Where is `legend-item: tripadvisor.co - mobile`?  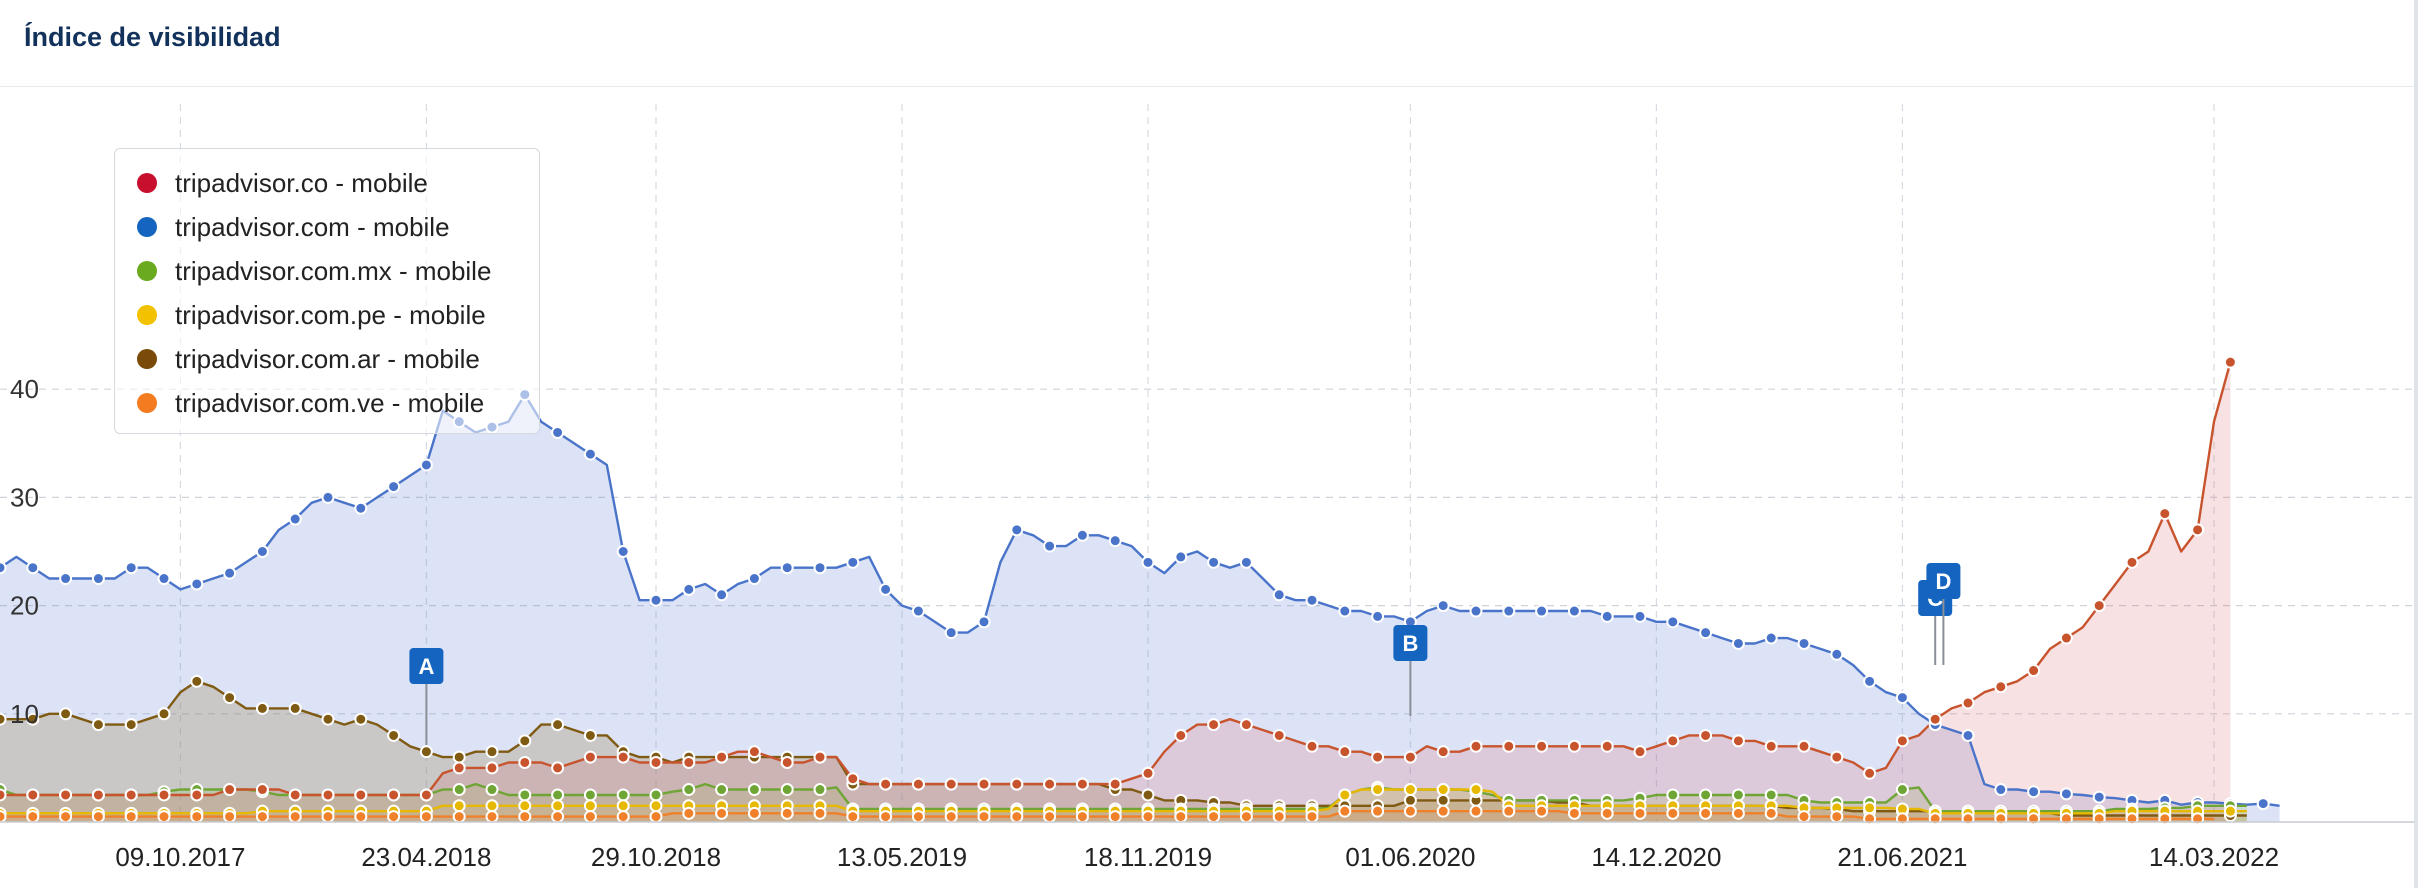
legend-item: tripadvisor.co - mobile is located at coordinates (338, 183).